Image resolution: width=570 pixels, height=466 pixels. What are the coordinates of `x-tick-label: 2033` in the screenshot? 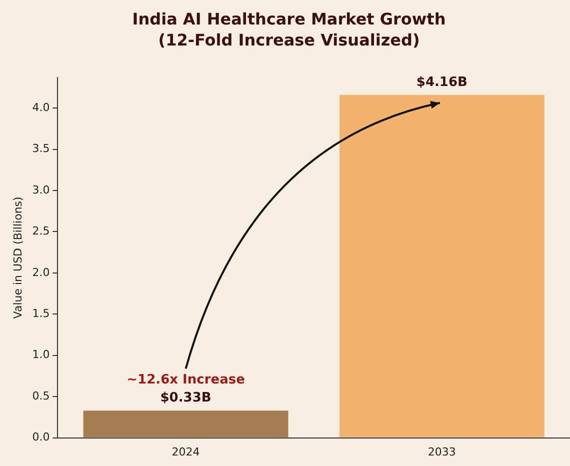 It's located at (442, 451).